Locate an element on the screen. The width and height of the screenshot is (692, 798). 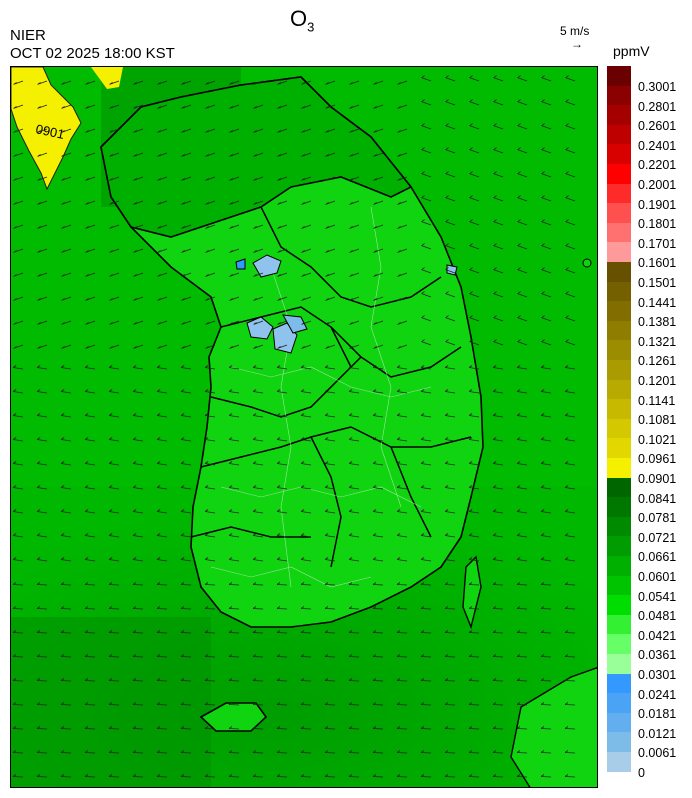
colorbar-tick-label: 0.3001 is located at coordinates (657, 87).